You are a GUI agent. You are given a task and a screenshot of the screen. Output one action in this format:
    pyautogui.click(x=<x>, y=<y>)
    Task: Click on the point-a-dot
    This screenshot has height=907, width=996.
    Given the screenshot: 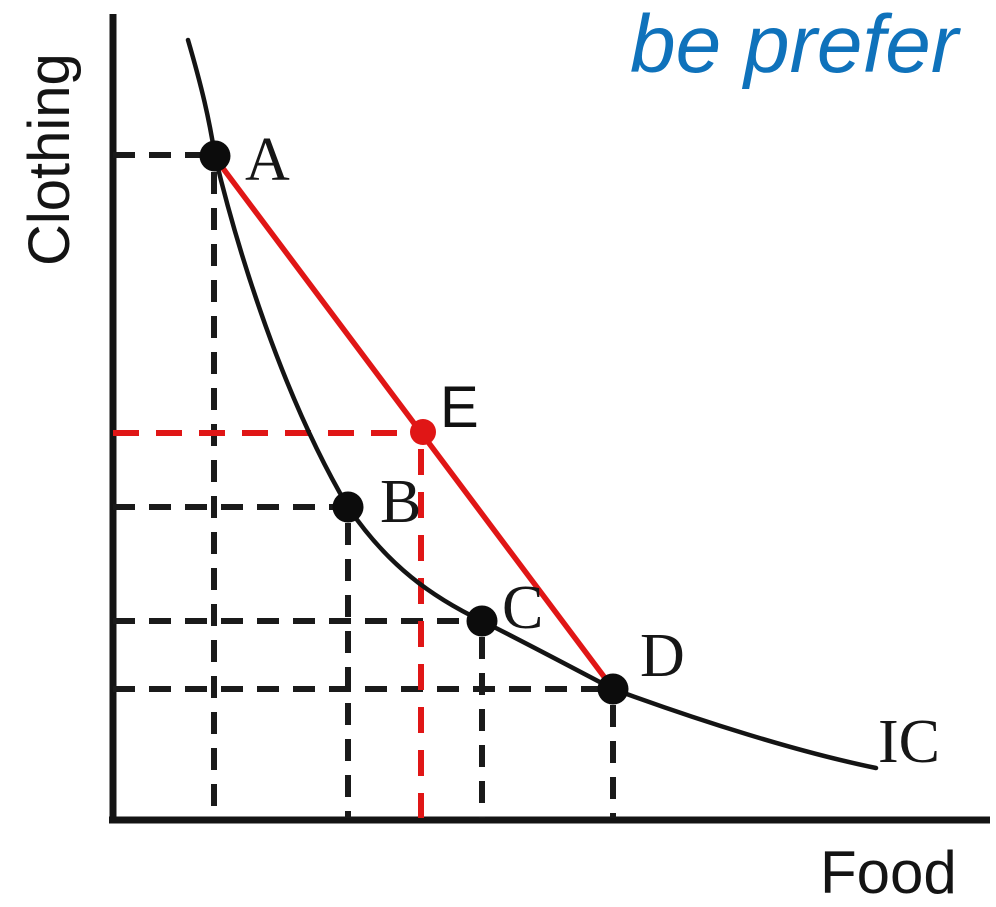 What is the action you would take?
    pyautogui.click(x=215, y=156)
    